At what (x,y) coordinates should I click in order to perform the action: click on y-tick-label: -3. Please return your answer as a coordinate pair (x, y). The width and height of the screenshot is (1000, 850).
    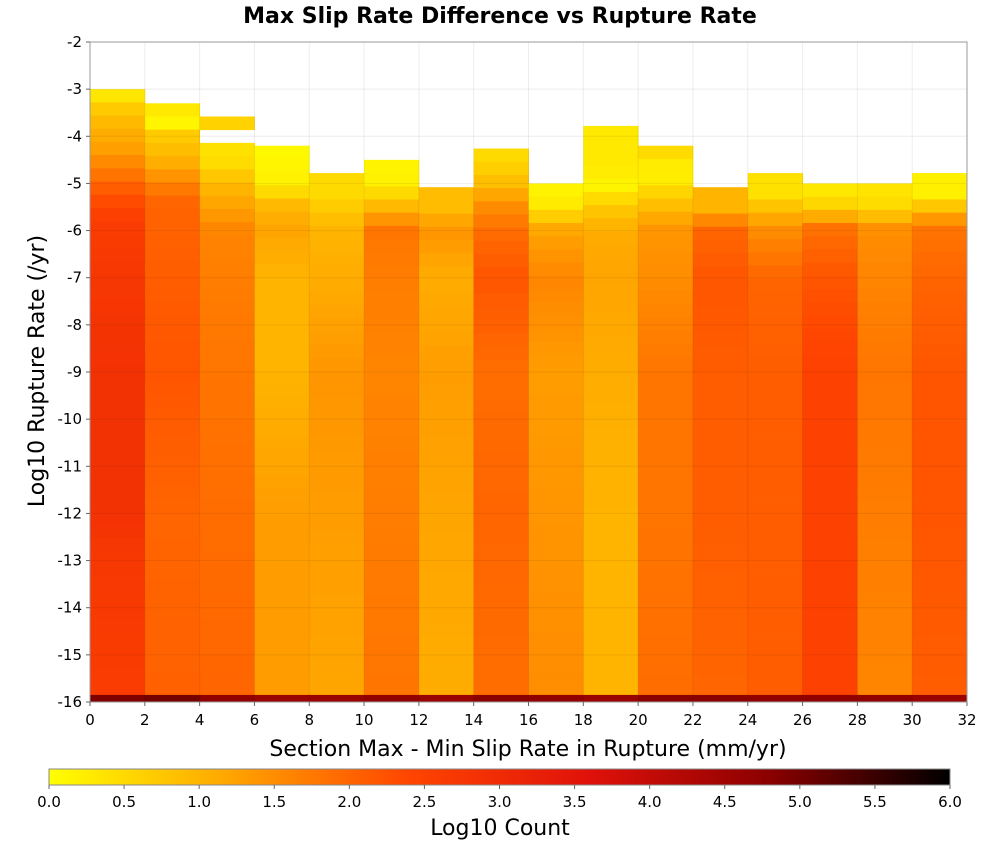
    Looking at the image, I should click on (74, 89).